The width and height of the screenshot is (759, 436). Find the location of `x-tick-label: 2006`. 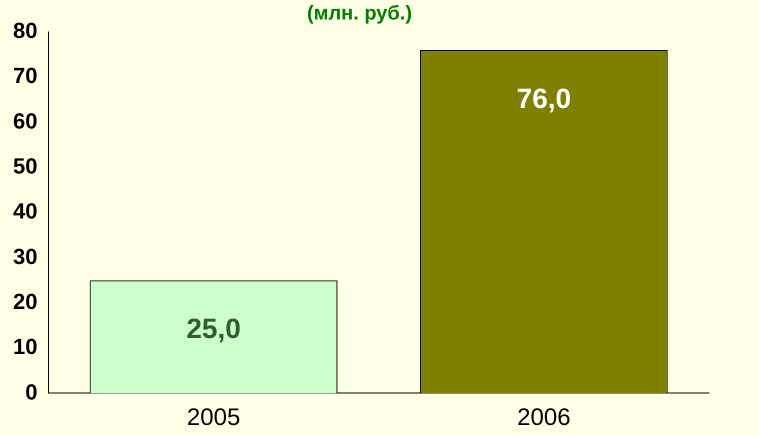

x-tick-label: 2006 is located at coordinates (544, 418).